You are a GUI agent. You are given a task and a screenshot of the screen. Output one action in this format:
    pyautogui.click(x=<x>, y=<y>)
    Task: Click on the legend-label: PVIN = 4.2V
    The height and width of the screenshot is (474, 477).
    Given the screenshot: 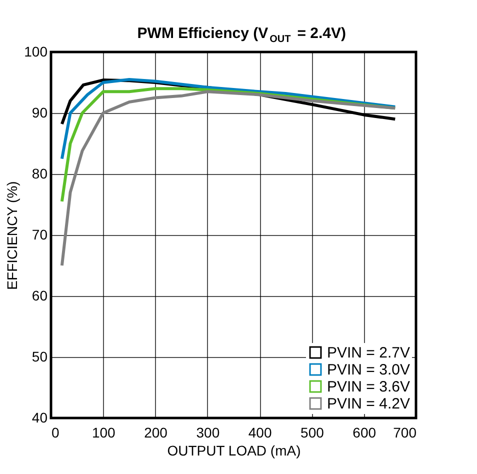 What is the action you would take?
    pyautogui.click(x=368, y=404)
    